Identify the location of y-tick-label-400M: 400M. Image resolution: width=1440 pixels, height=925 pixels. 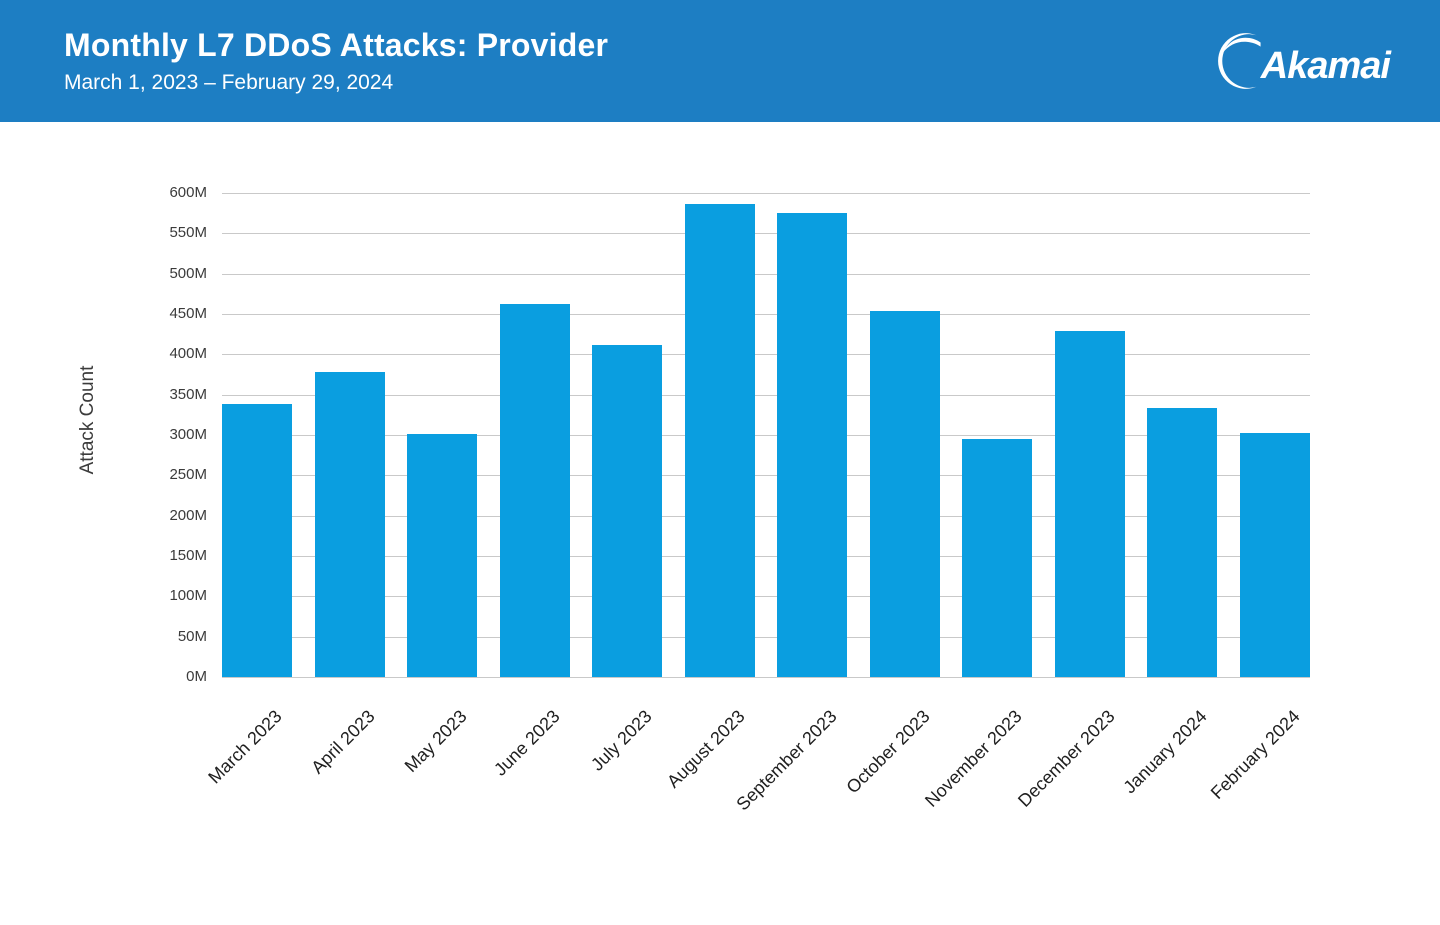
(188, 354).